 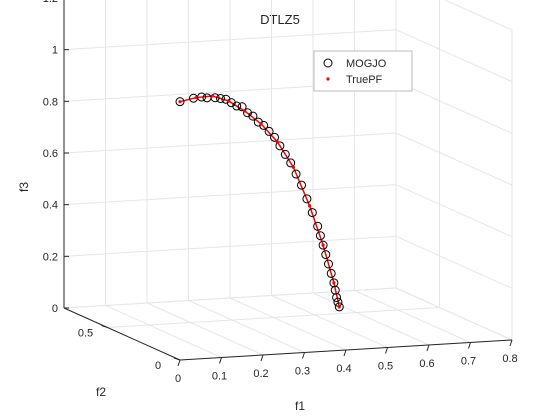 I want to click on f1-tick-label: 0.3, so click(x=302, y=372).